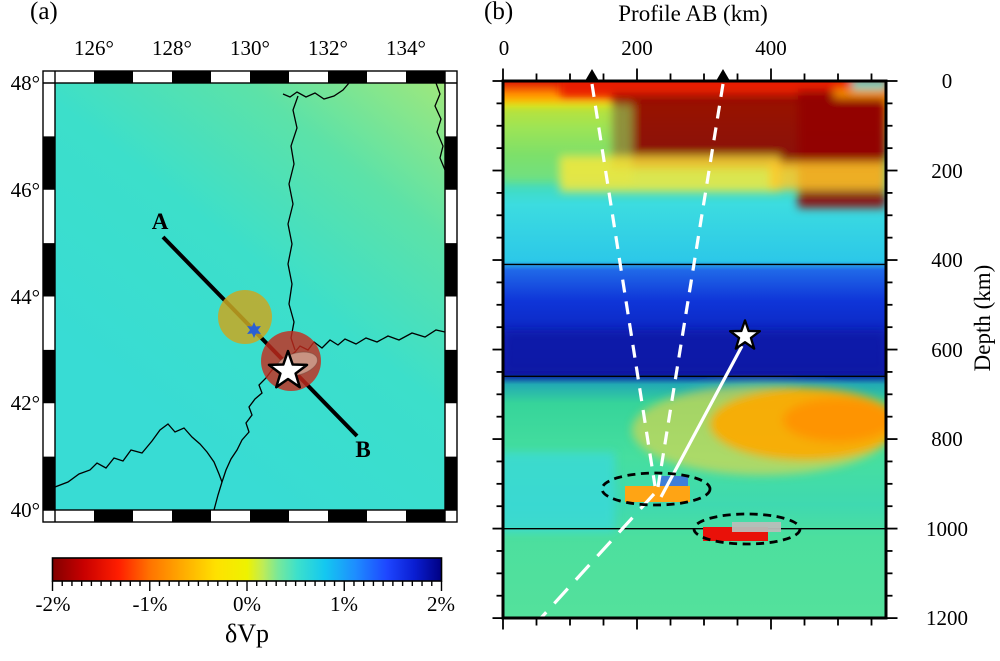 The height and width of the screenshot is (661, 1000). Describe the element at coordinates (947, 260) in the screenshot. I see `depth-tick-label: 400` at that location.